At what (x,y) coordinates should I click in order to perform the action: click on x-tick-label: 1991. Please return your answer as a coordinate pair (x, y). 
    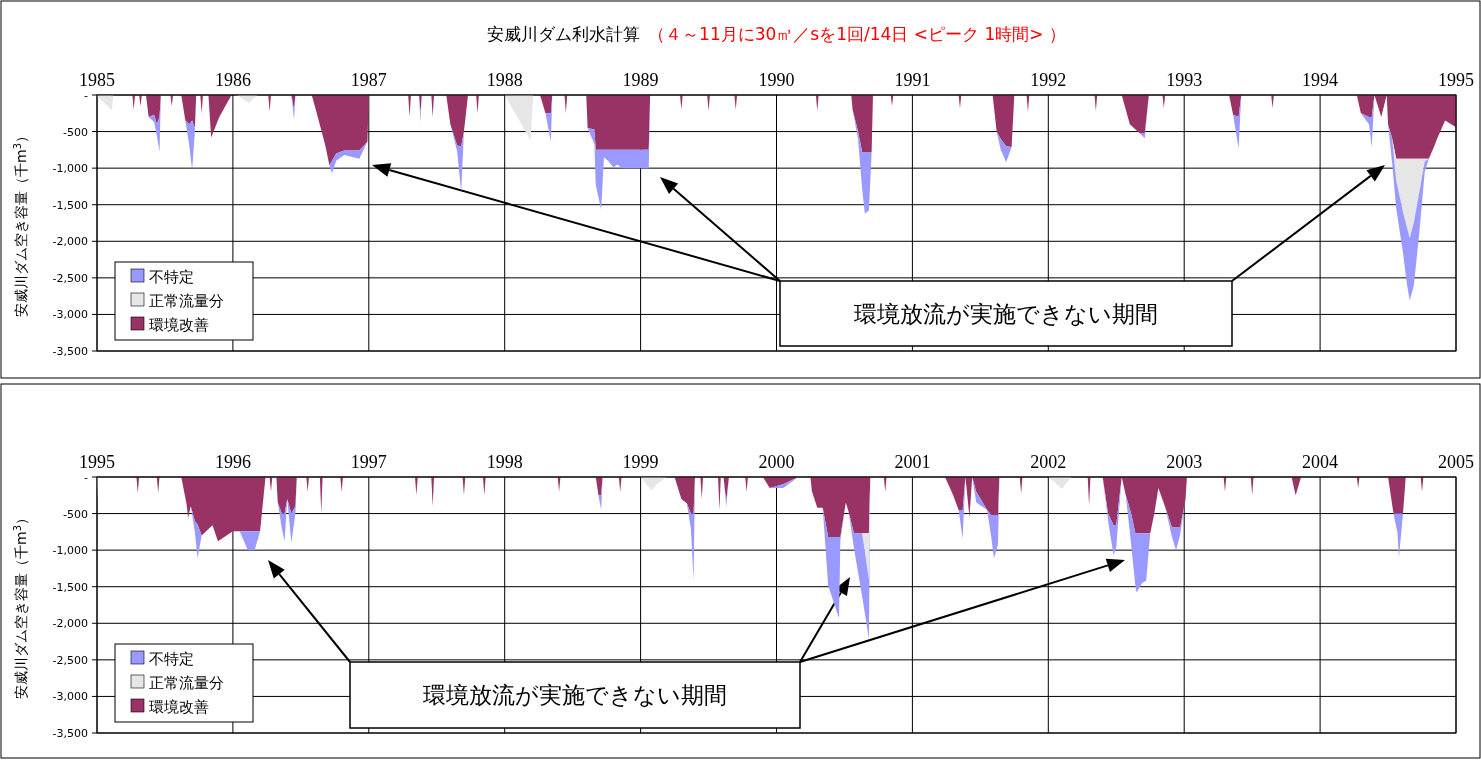
    Looking at the image, I should click on (912, 80).